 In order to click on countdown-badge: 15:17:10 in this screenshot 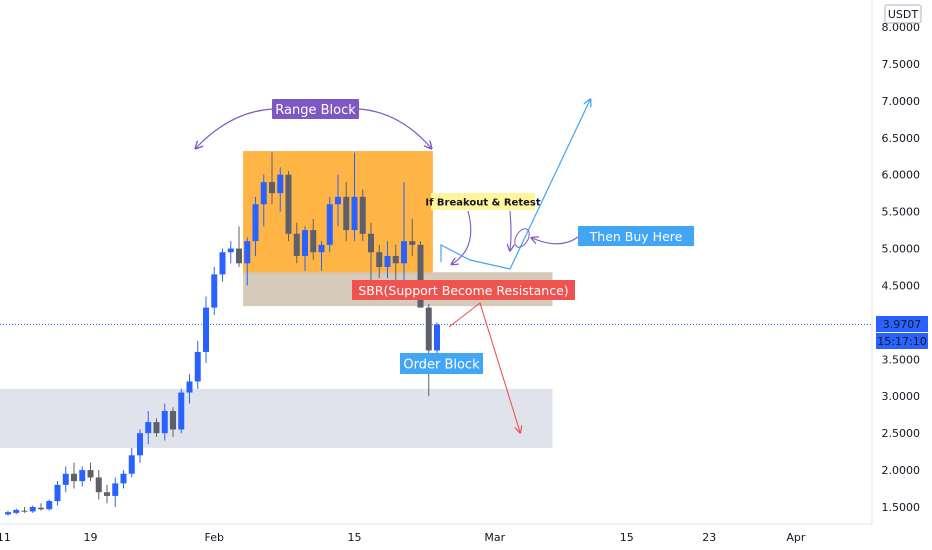, I will do `click(901, 341)`.